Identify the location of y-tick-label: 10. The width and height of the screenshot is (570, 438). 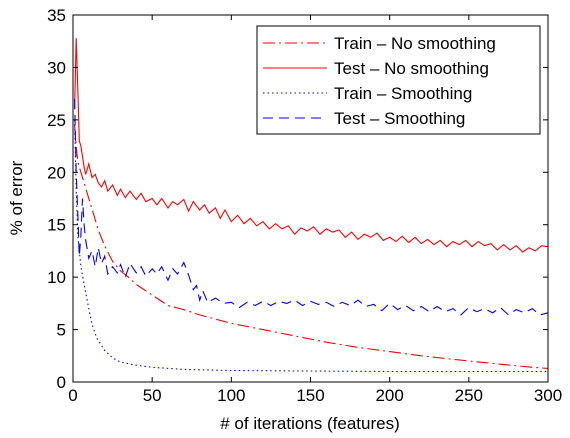
(56, 277).